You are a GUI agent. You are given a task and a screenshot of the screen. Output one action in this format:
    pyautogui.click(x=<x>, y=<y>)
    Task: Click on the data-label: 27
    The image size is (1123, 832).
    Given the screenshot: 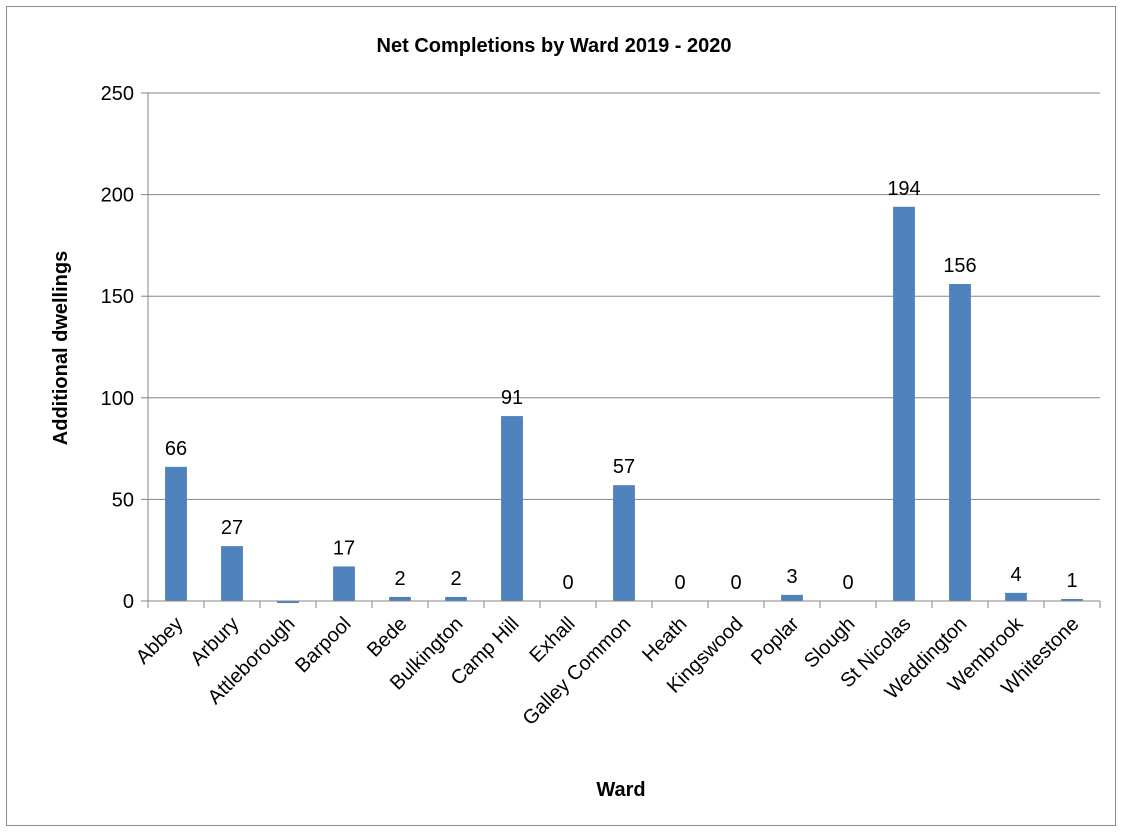 What is the action you would take?
    pyautogui.click(x=232, y=528)
    